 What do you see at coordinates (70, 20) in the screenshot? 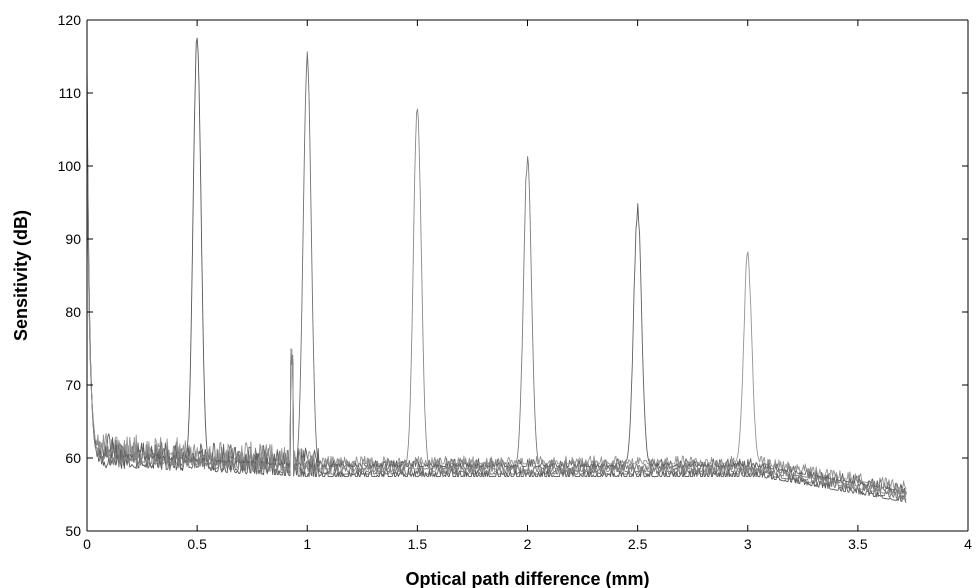
I see `y-tick-label: 120` at bounding box center [70, 20].